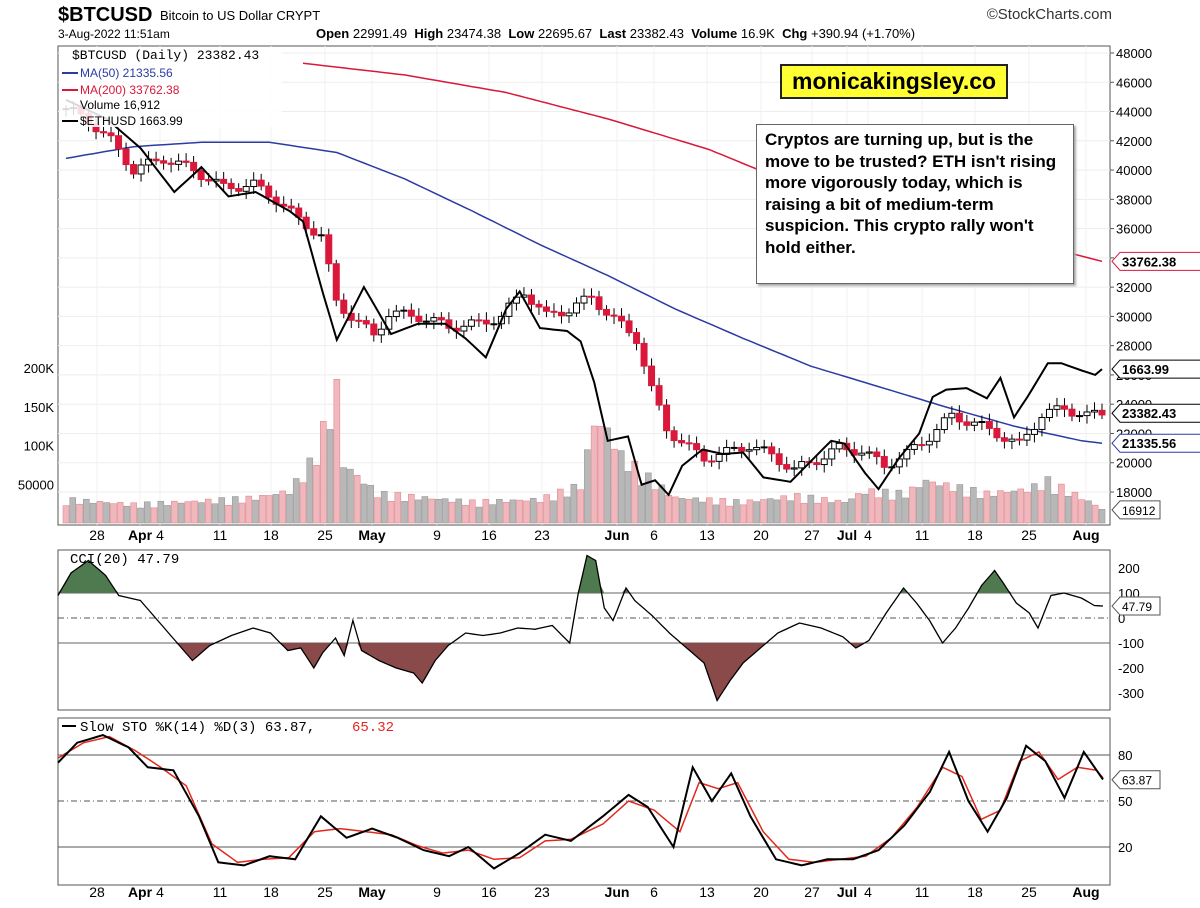 The height and width of the screenshot is (908, 1200). Describe the element at coordinates (373, 728) in the screenshot. I see `legend-sto-d: 65.32` at that location.